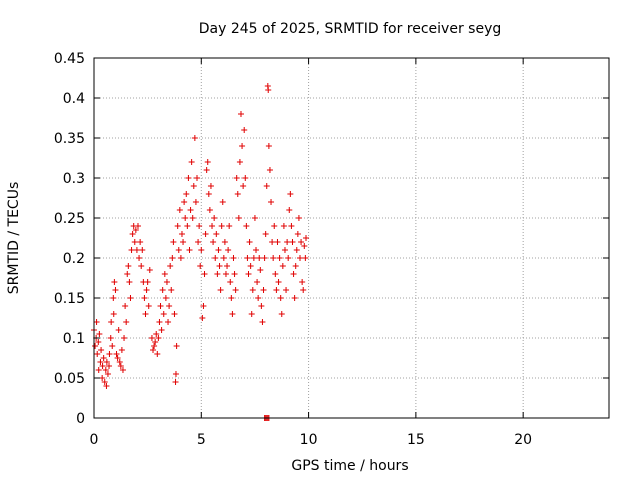  Describe the element at coordinates (80, 419) in the screenshot. I see `y-tick-label: 0` at that location.